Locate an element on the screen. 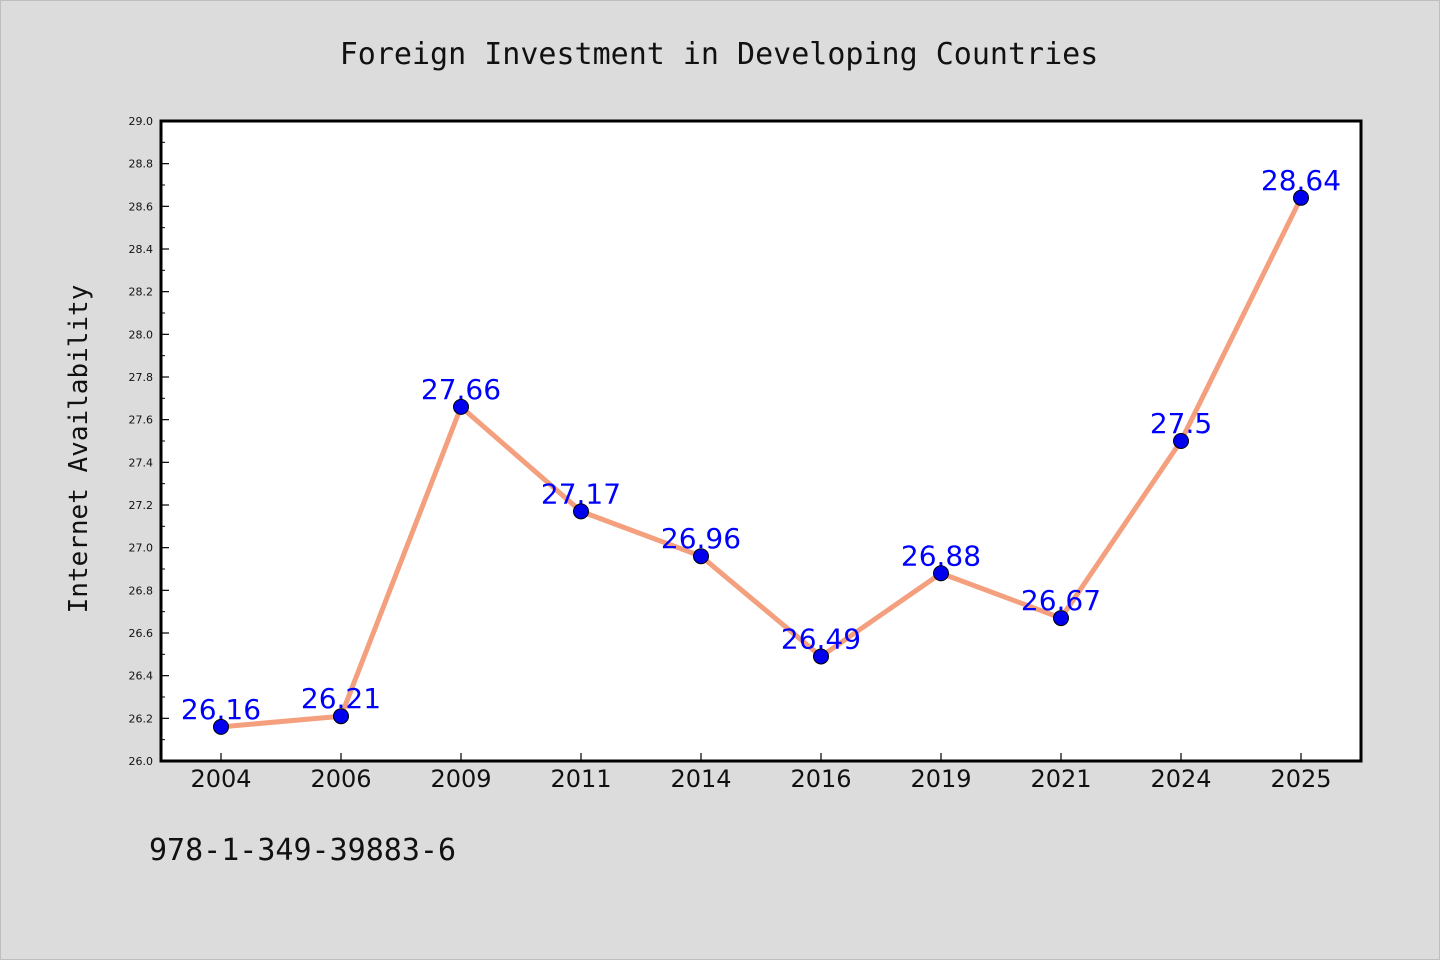 The image size is (1440, 960). data-label: 26.16 is located at coordinates (221, 709).